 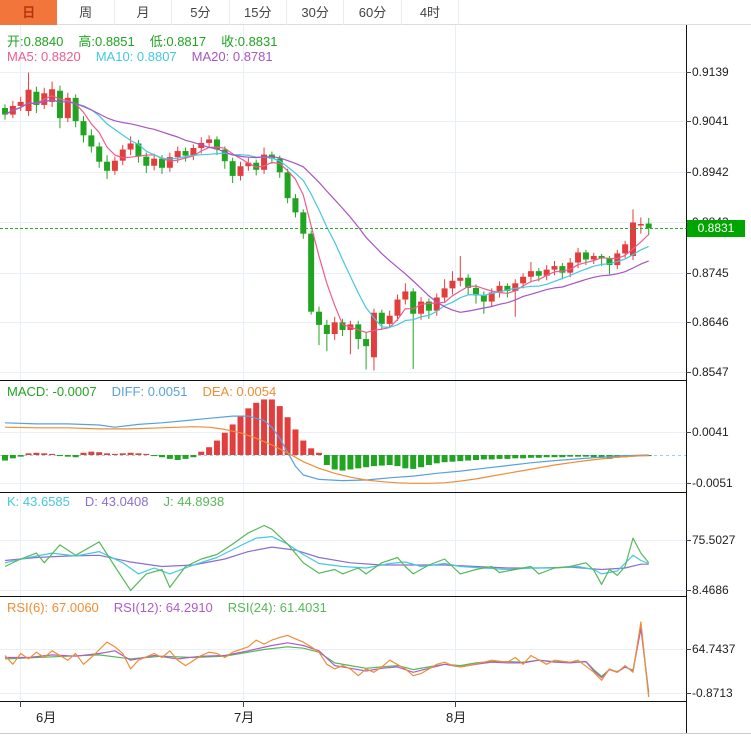 What do you see at coordinates (232, 56) in the screenshot?
I see `ma-ma20: MA20: 0.8781` at bounding box center [232, 56].